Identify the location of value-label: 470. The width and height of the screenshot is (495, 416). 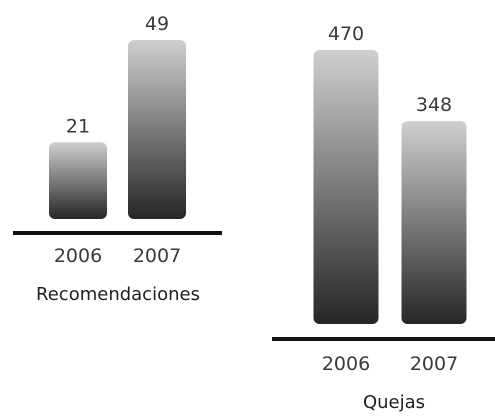
(346, 34).